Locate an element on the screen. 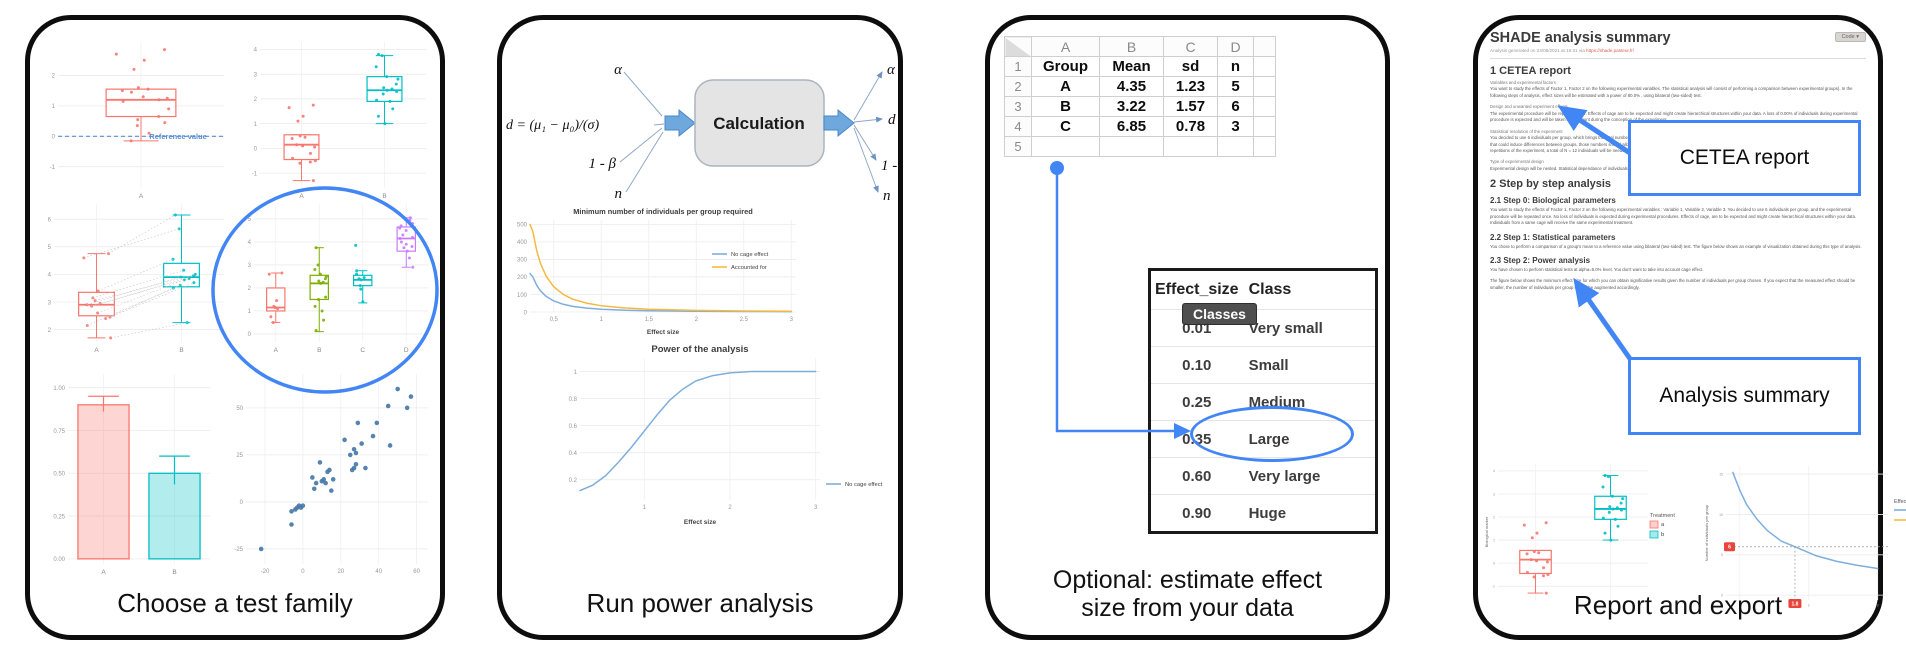  sheet-row-header: 4 is located at coordinates (1018, 126).